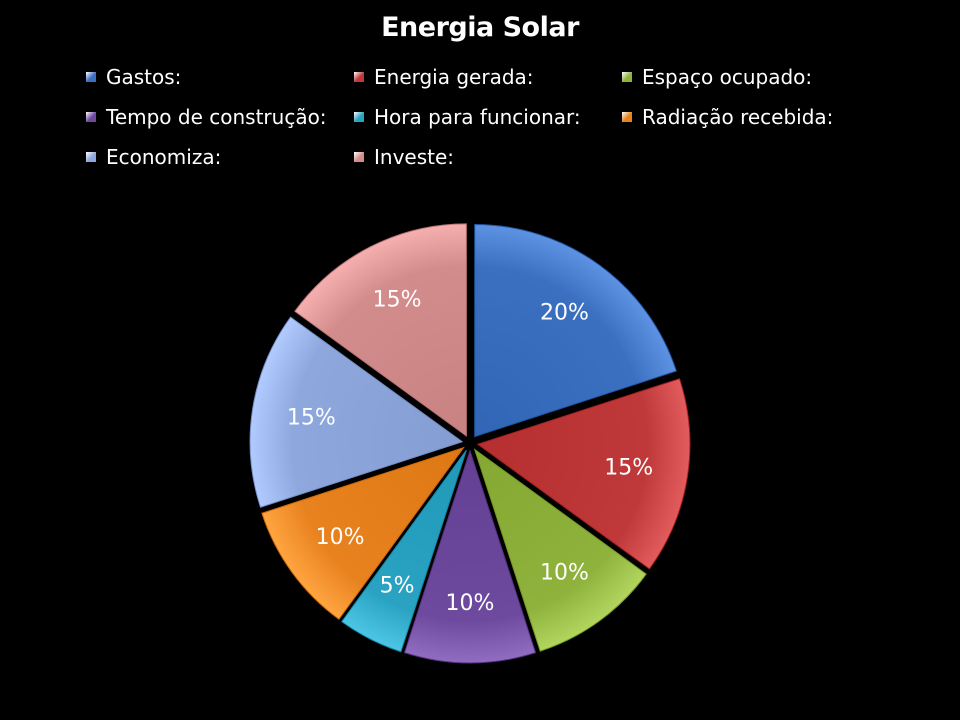 Image resolution: width=960 pixels, height=720 pixels. I want to click on legend-label: Hora para funcionar:, so click(477, 117).